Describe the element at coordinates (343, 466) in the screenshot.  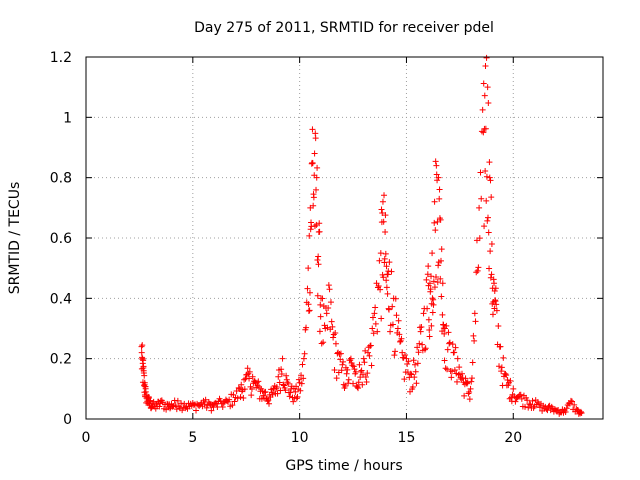
I see `x-axis-label: GPS time / hours` at that location.